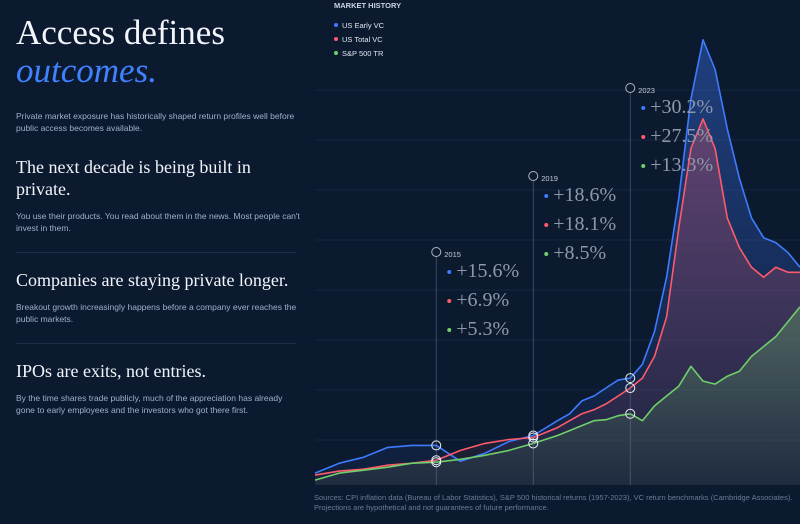 The height and width of the screenshot is (524, 800). I want to click on marker-year-label: 2019, so click(549, 178).